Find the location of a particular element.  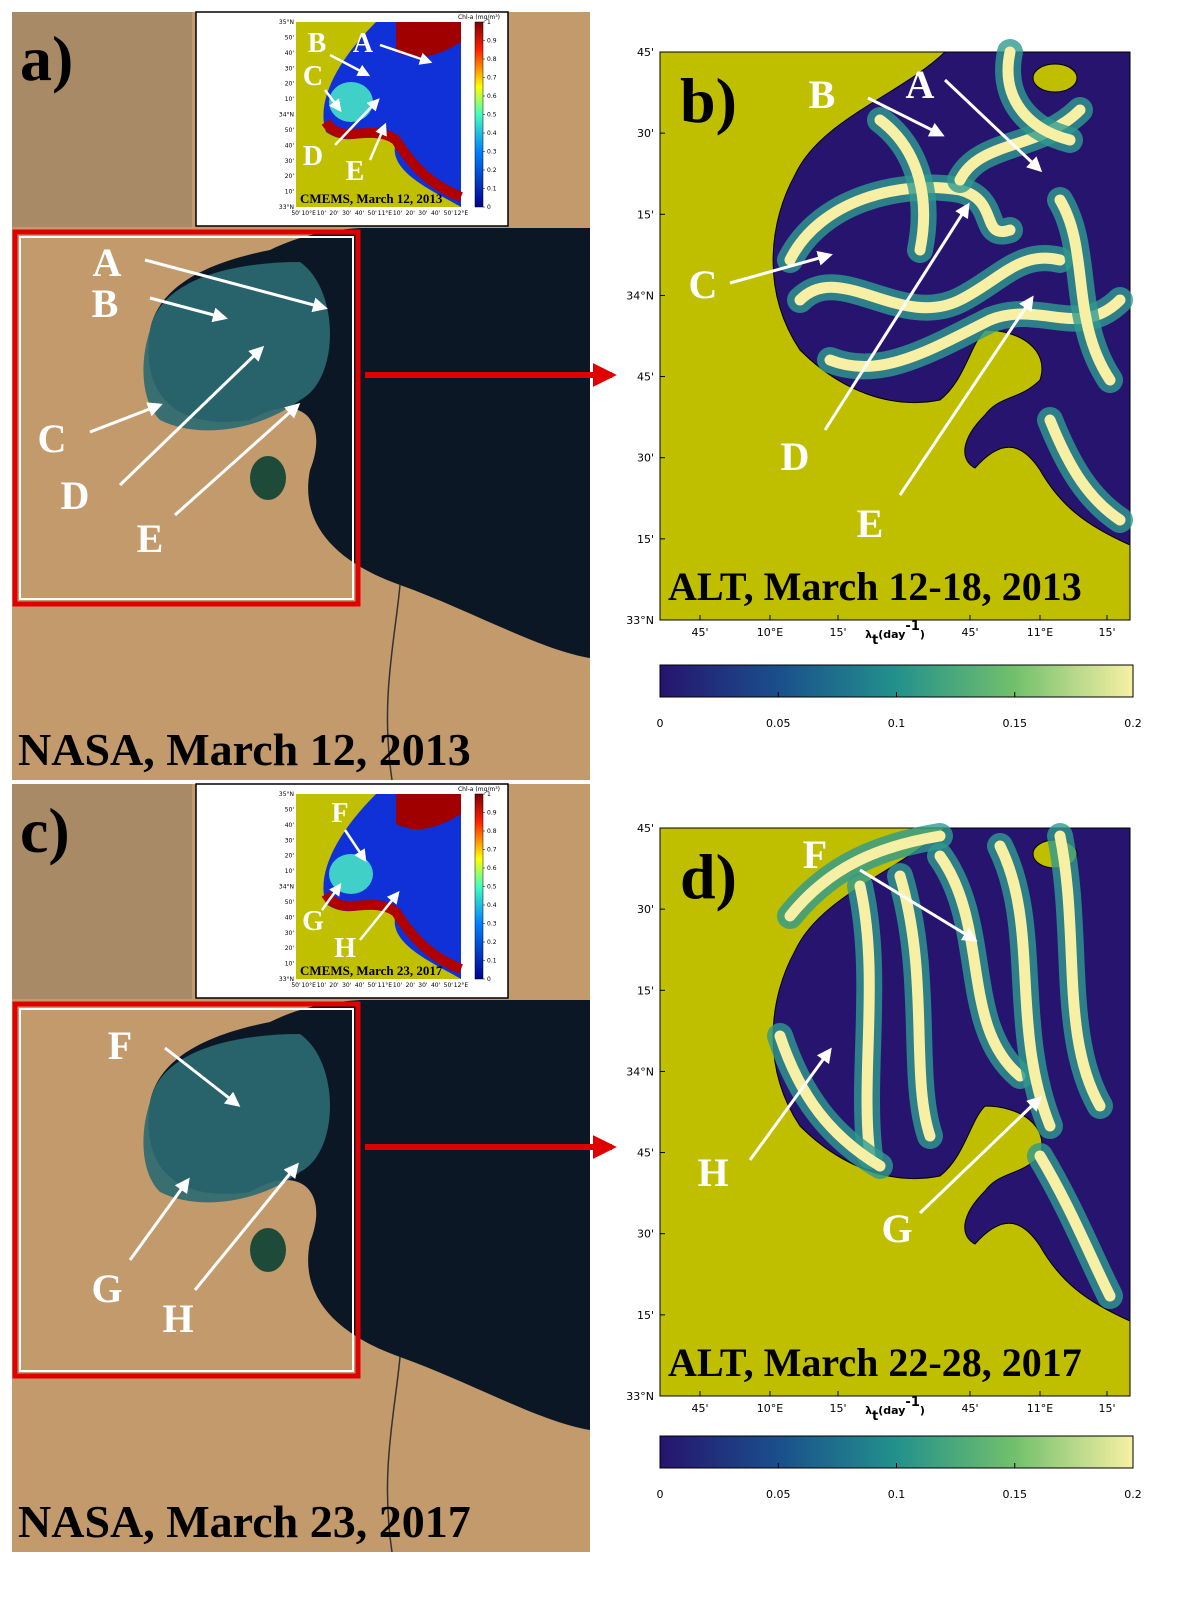

inset-x-tick-label: 10' is located at coordinates (322, 213).